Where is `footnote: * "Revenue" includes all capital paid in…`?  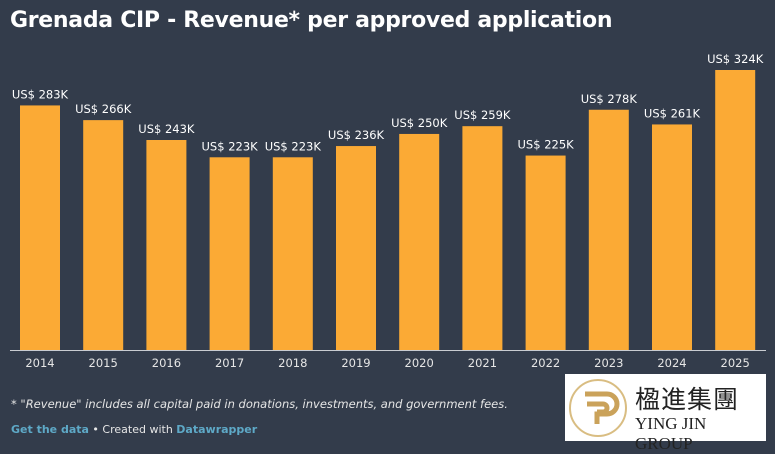
footnote: * "Revenue" includes all capital paid in… is located at coordinates (259, 404).